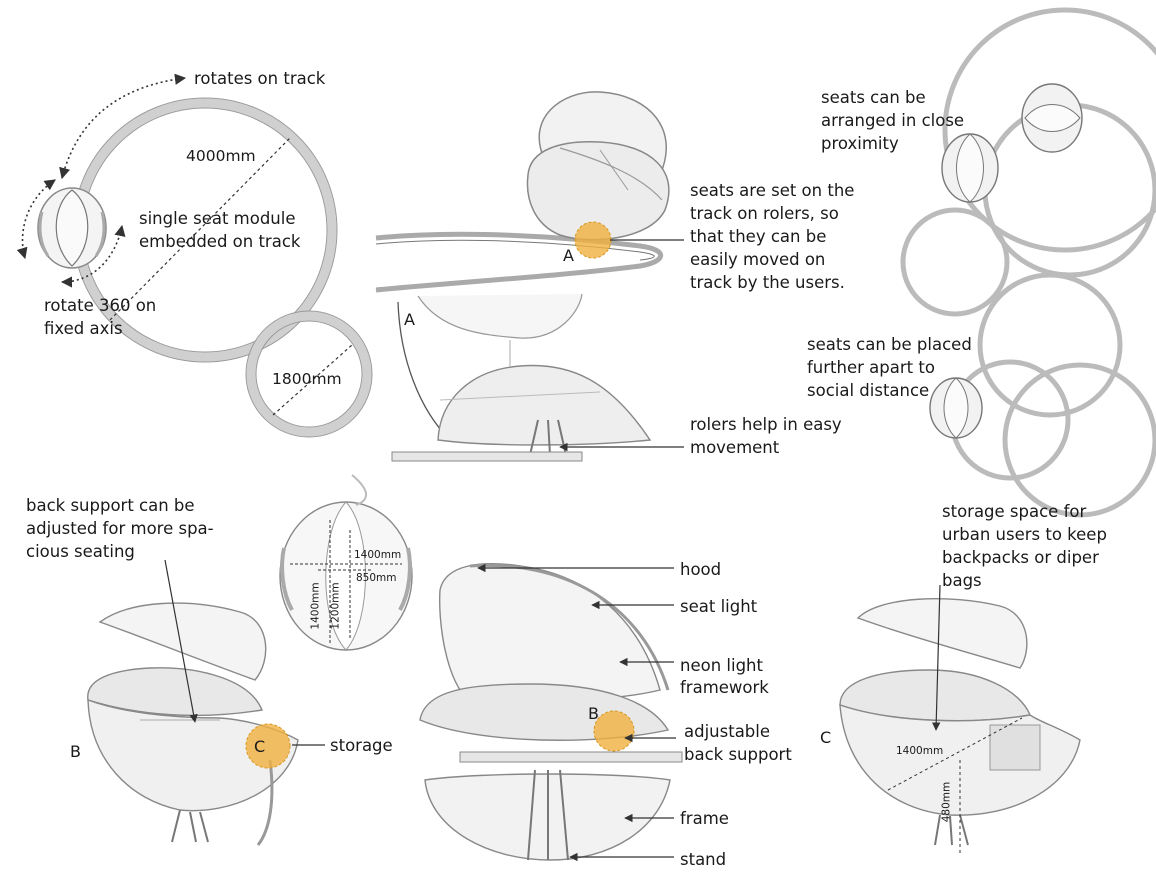 The width and height of the screenshot is (1156, 890). What do you see at coordinates (260, 78) in the screenshot?
I see `rotates-on-track-label: rotates on track` at bounding box center [260, 78].